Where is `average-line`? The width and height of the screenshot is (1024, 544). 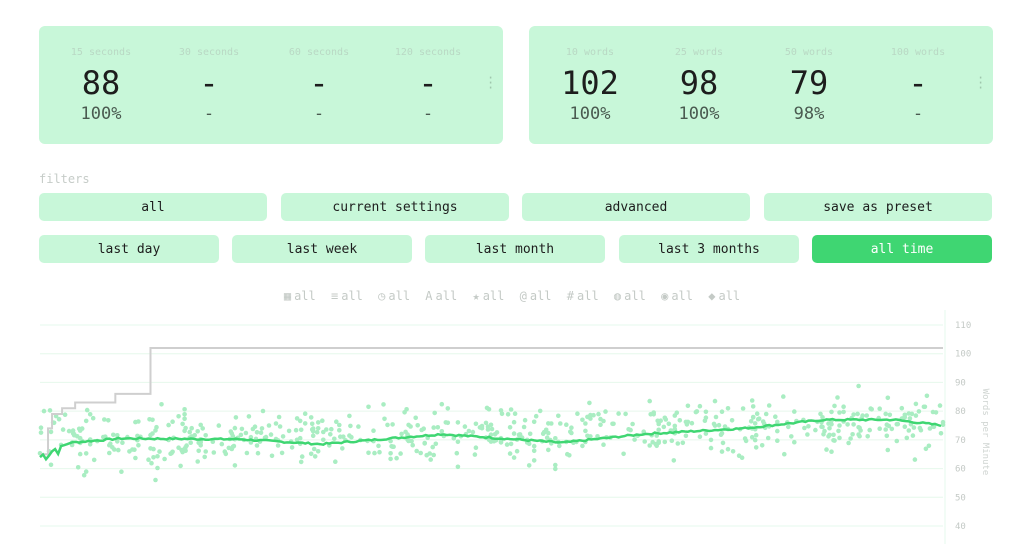
average-line is located at coordinates (490, 439).